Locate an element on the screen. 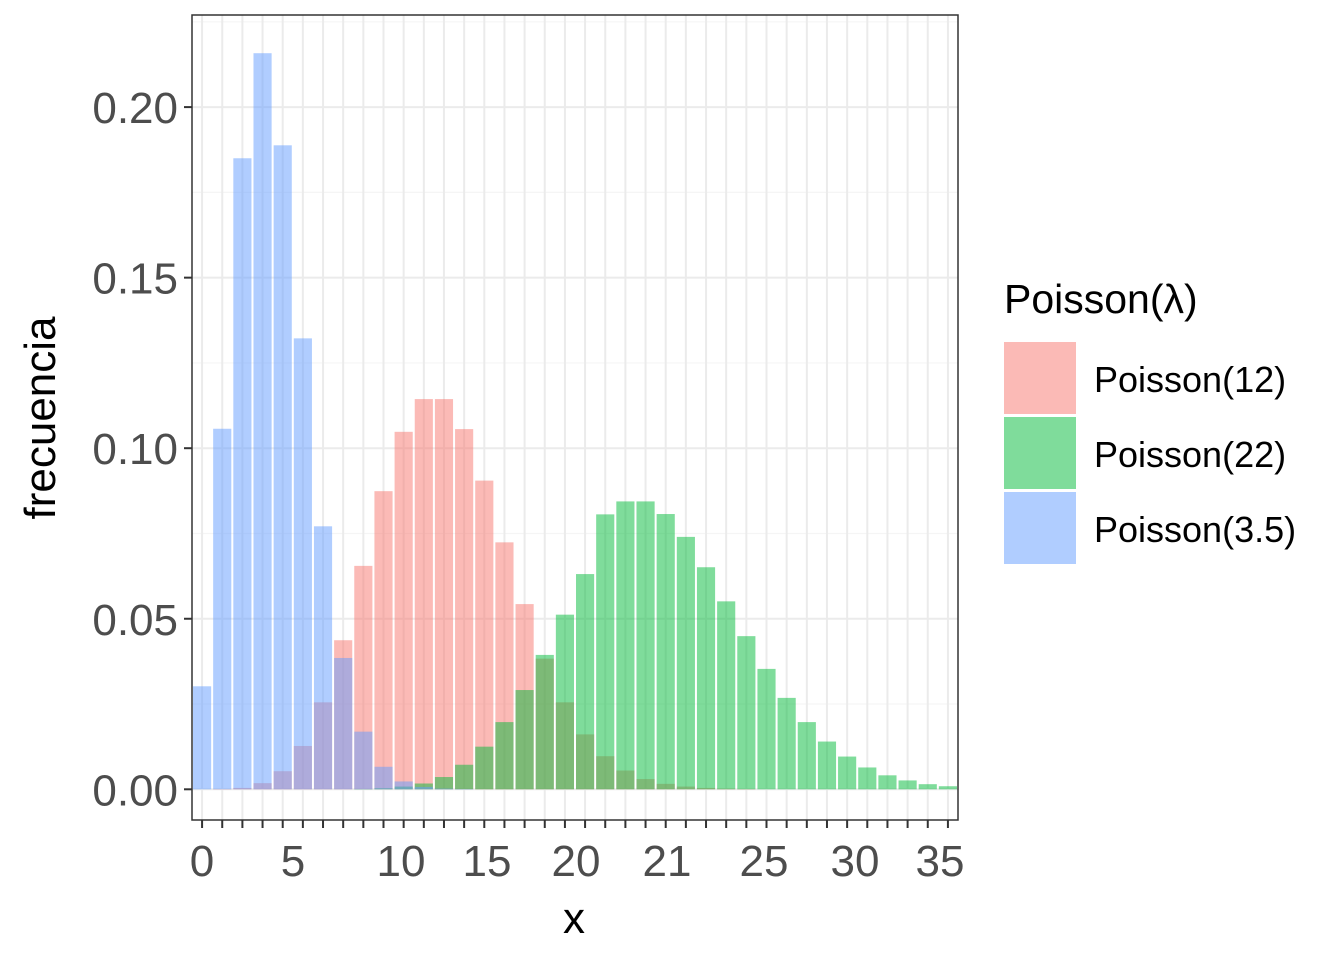  legend-item: Poisson(3.5) is located at coordinates (1150, 528).